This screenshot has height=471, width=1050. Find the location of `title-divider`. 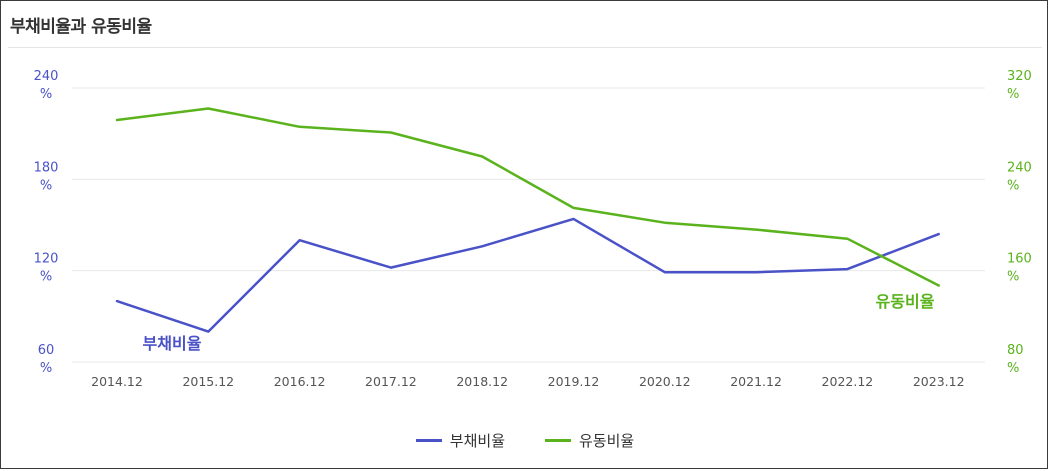

title-divider is located at coordinates (525, 47).